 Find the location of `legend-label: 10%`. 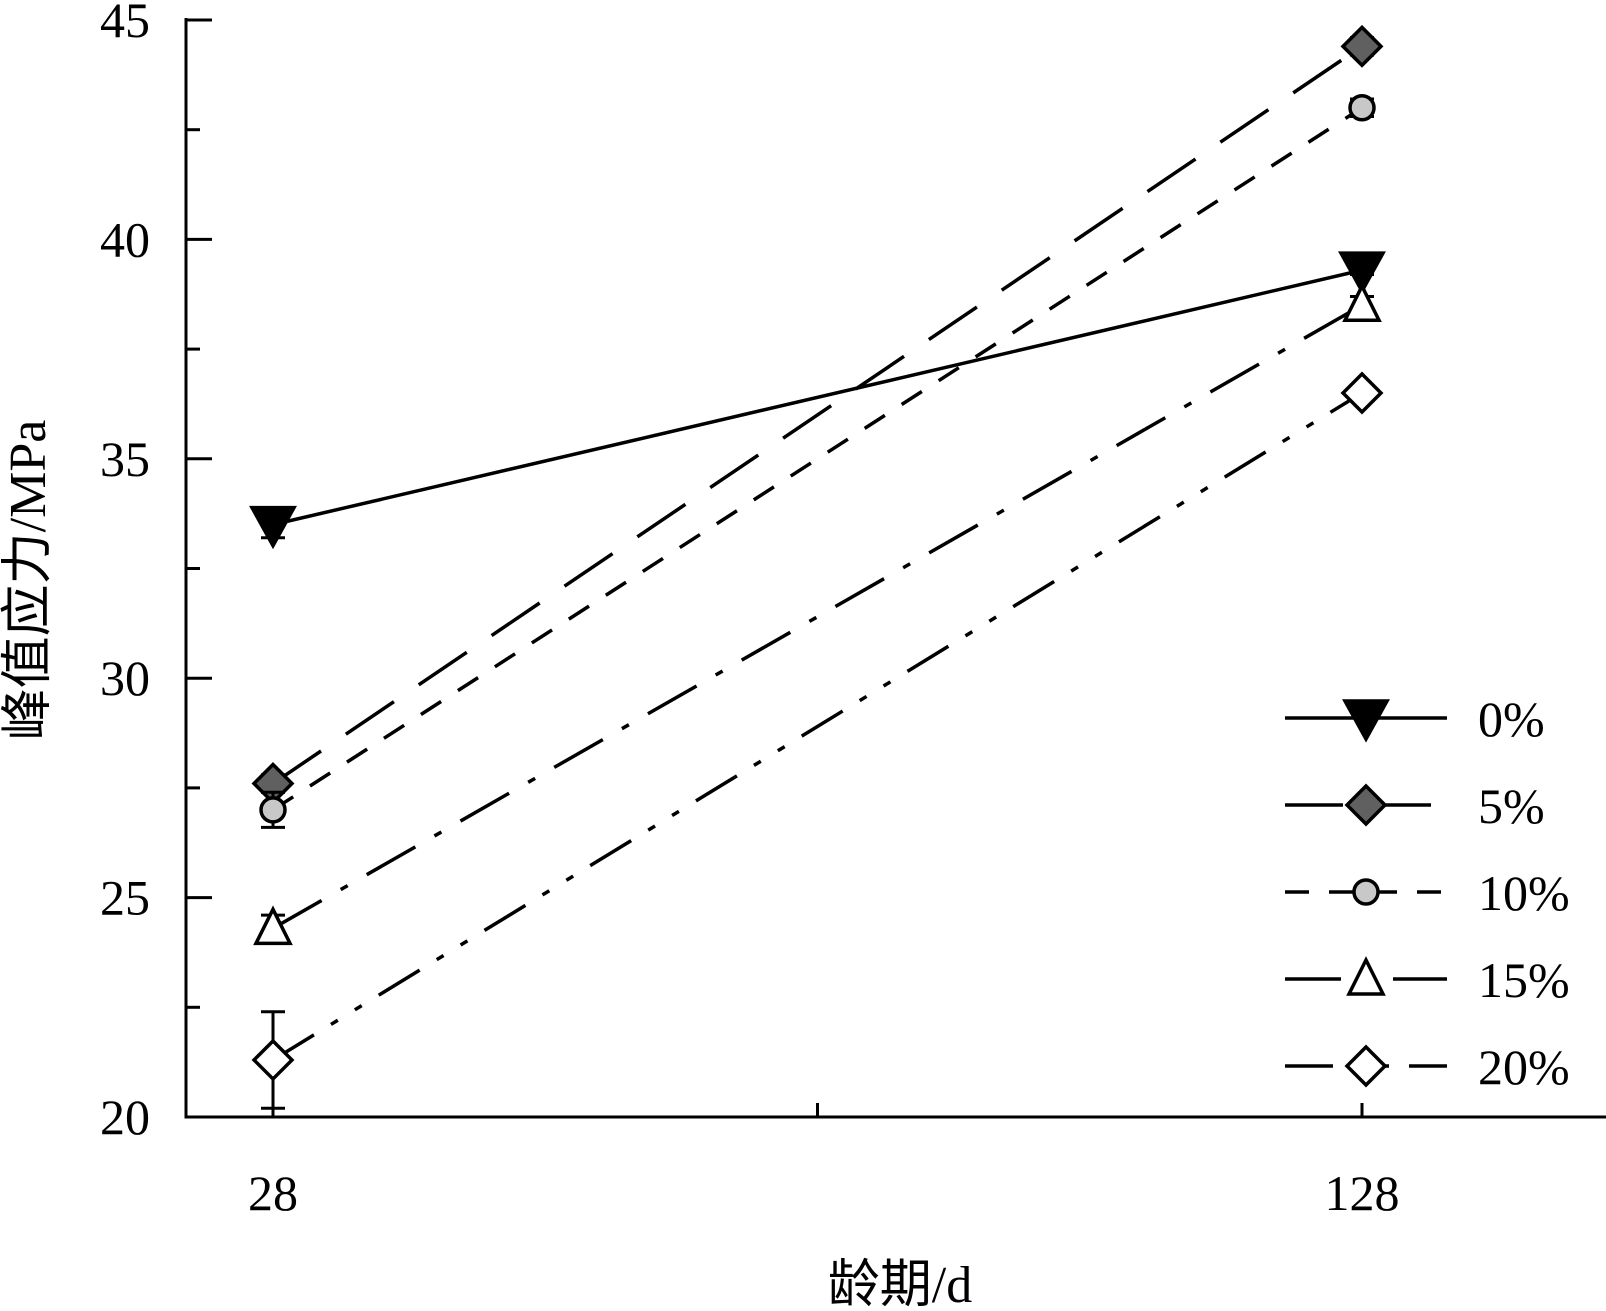

legend-label: 10% is located at coordinates (1524, 893).